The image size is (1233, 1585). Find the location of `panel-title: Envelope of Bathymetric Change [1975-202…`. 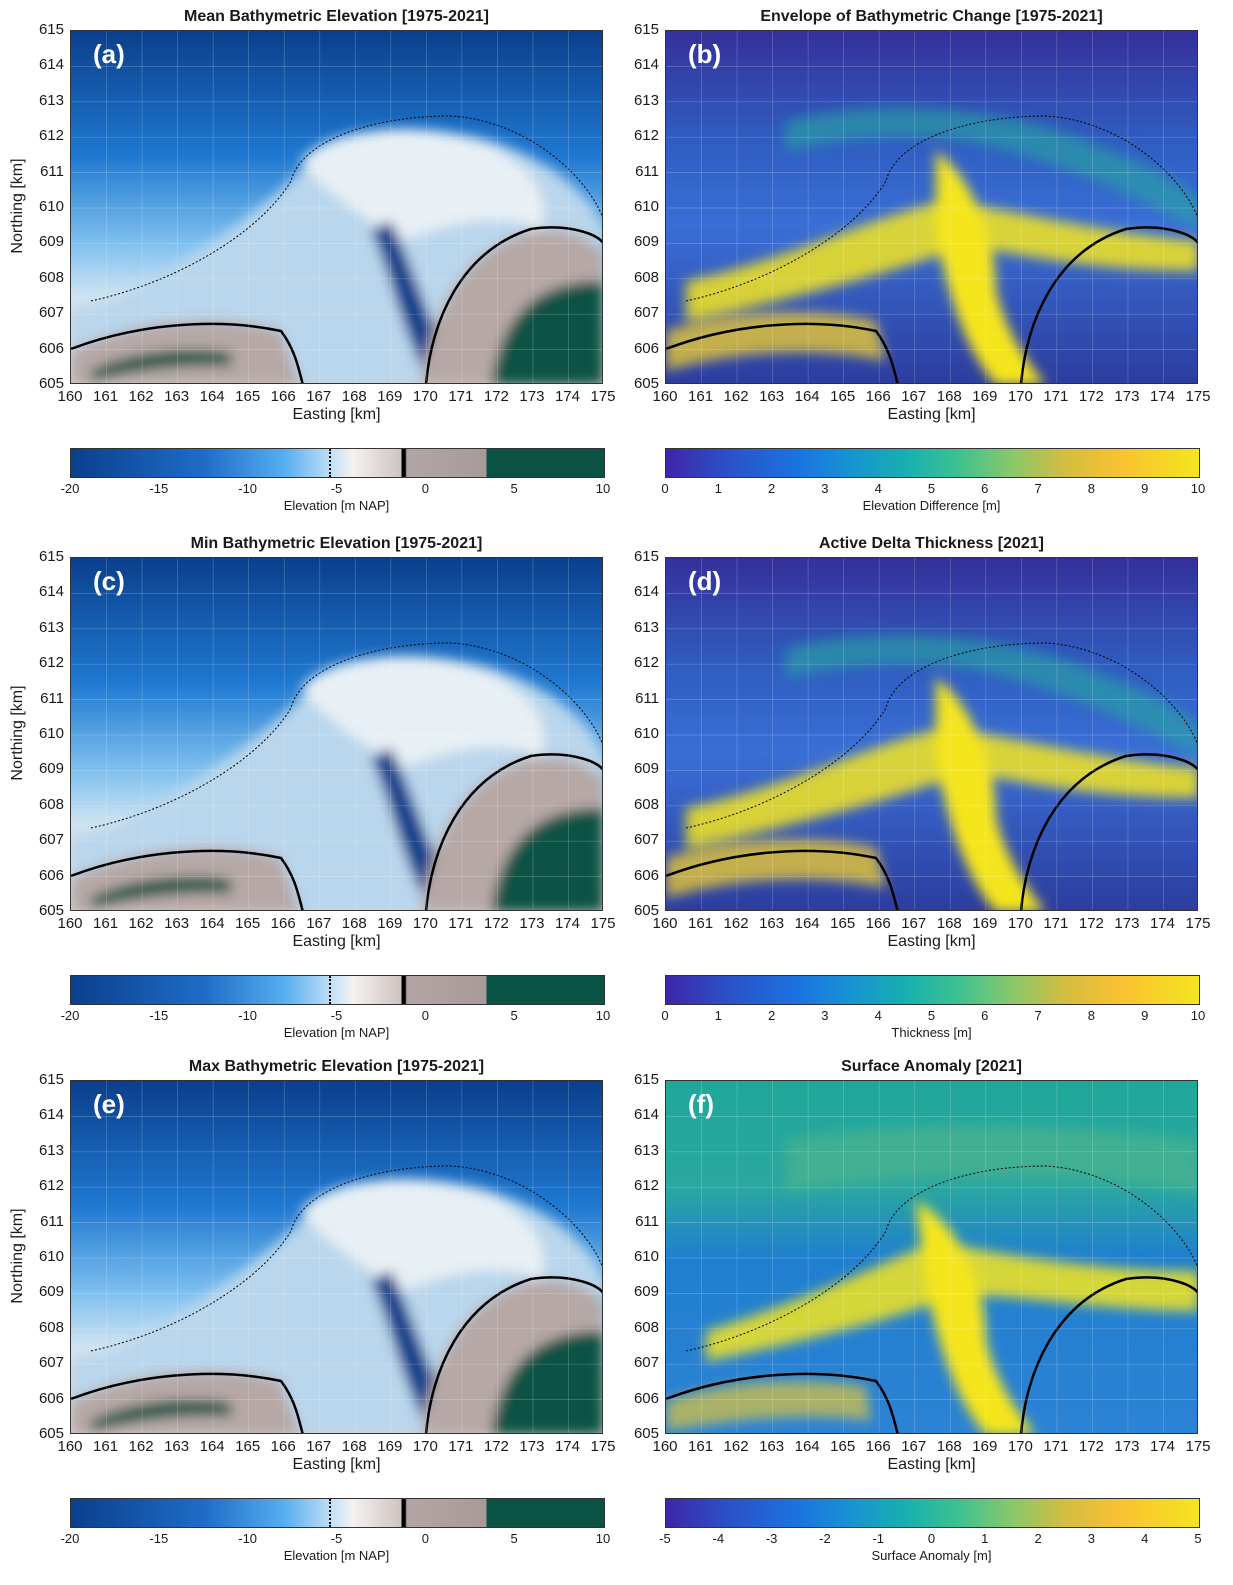

panel-title: Envelope of Bathymetric Change [1975-202… is located at coordinates (931, 16).